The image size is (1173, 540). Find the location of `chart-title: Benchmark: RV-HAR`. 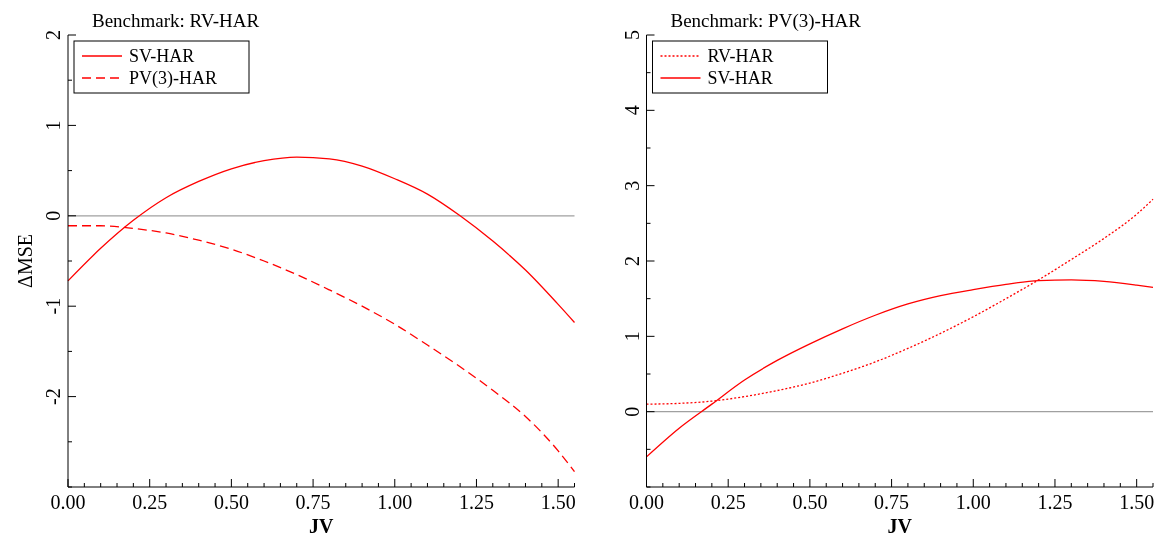

chart-title: Benchmark: RV-HAR is located at coordinates (176, 20).